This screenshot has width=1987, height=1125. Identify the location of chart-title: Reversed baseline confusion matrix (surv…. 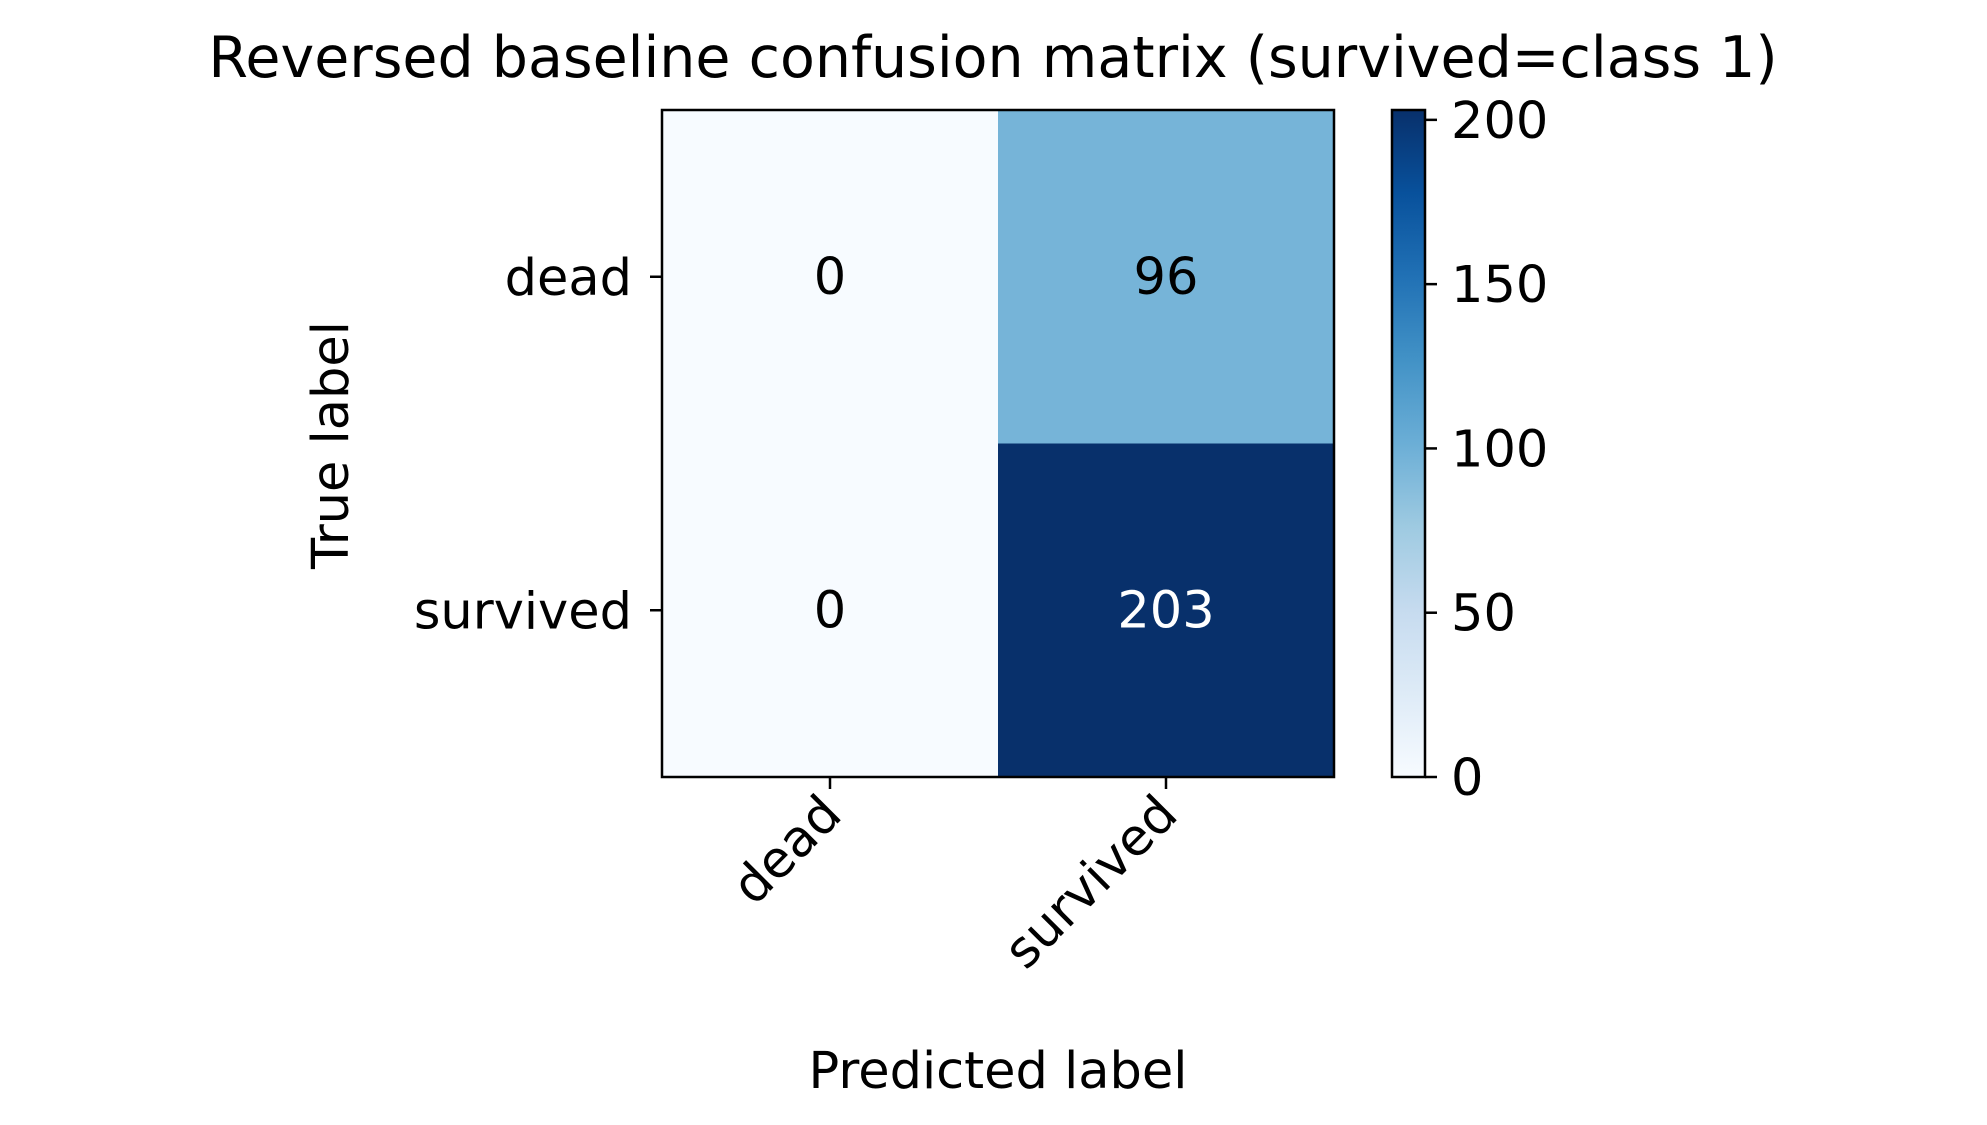
(992, 58).